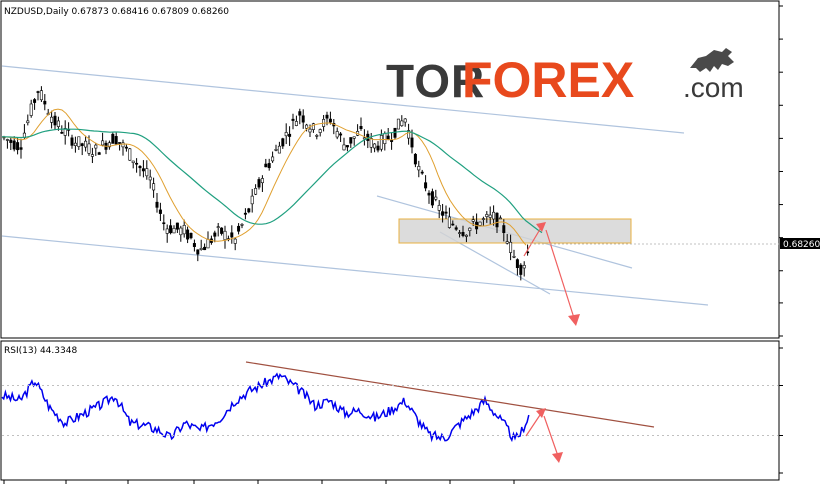  I want to click on channel-upper-line, so click(343, 99).